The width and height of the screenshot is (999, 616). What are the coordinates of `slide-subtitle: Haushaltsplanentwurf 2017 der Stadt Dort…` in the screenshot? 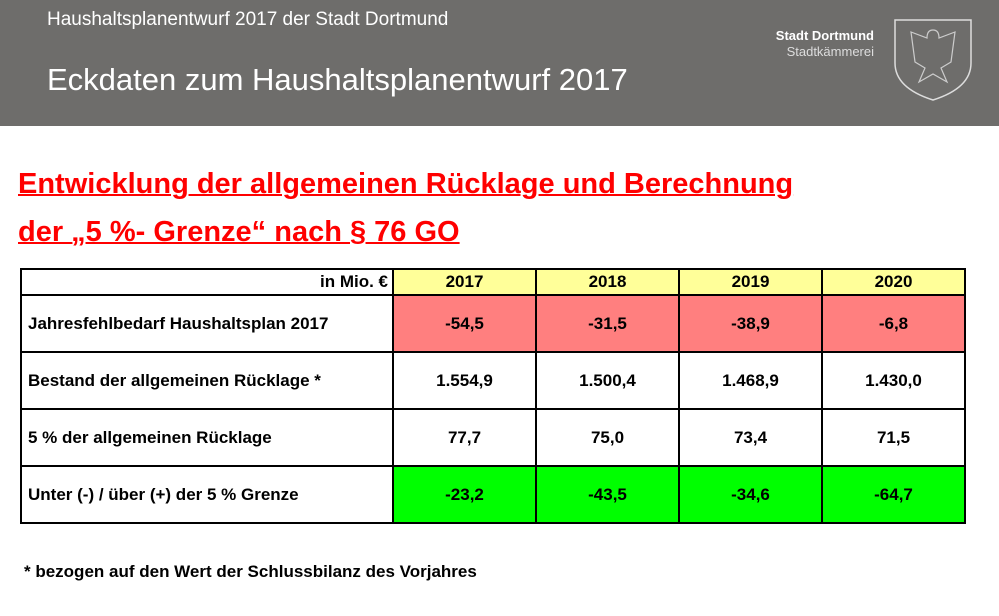 It's located at (248, 19).